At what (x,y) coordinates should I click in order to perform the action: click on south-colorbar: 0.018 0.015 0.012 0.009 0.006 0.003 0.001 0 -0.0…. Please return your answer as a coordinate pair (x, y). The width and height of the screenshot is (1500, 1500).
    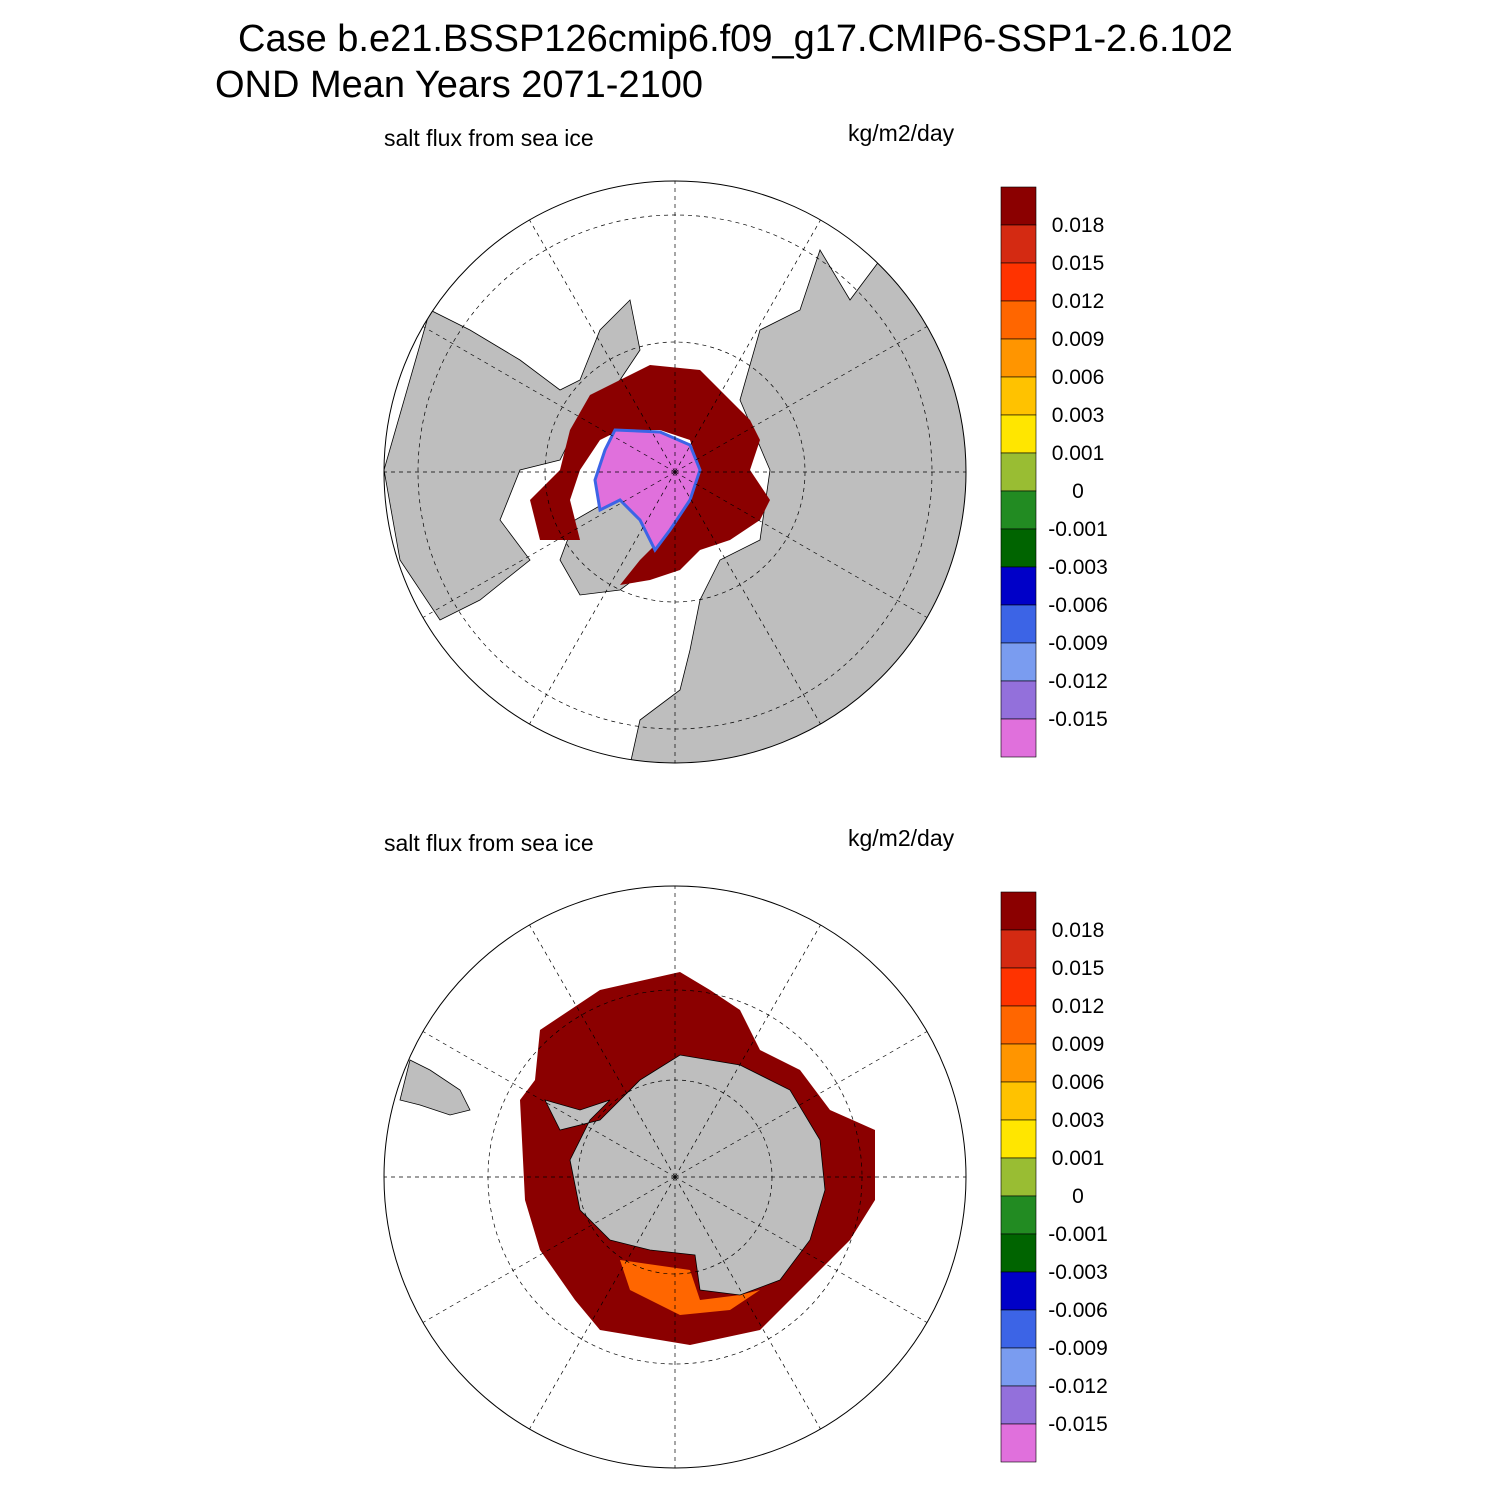
    Looking at the image, I should click on (1054, 1177).